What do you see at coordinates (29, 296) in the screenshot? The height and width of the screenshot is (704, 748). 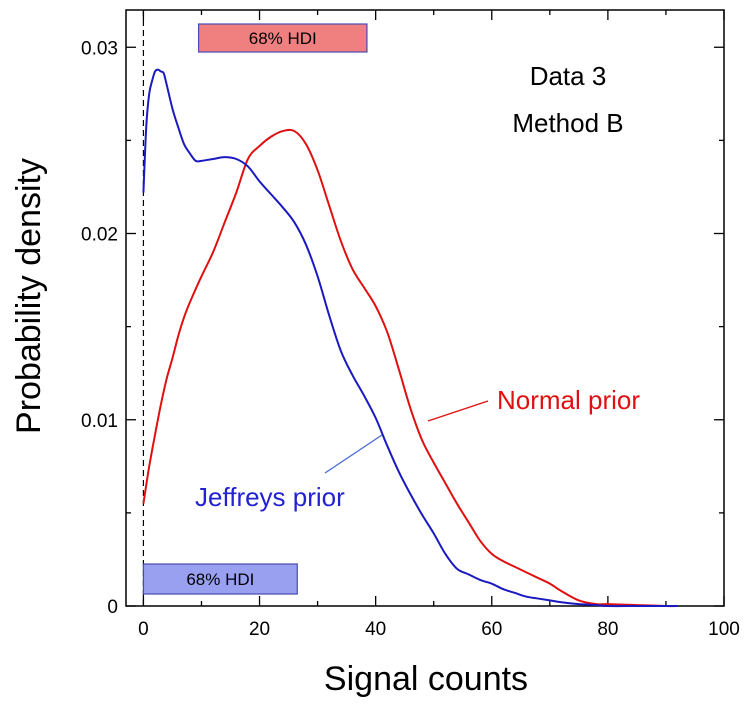 I see `y-axis-title: Probability density` at bounding box center [29, 296].